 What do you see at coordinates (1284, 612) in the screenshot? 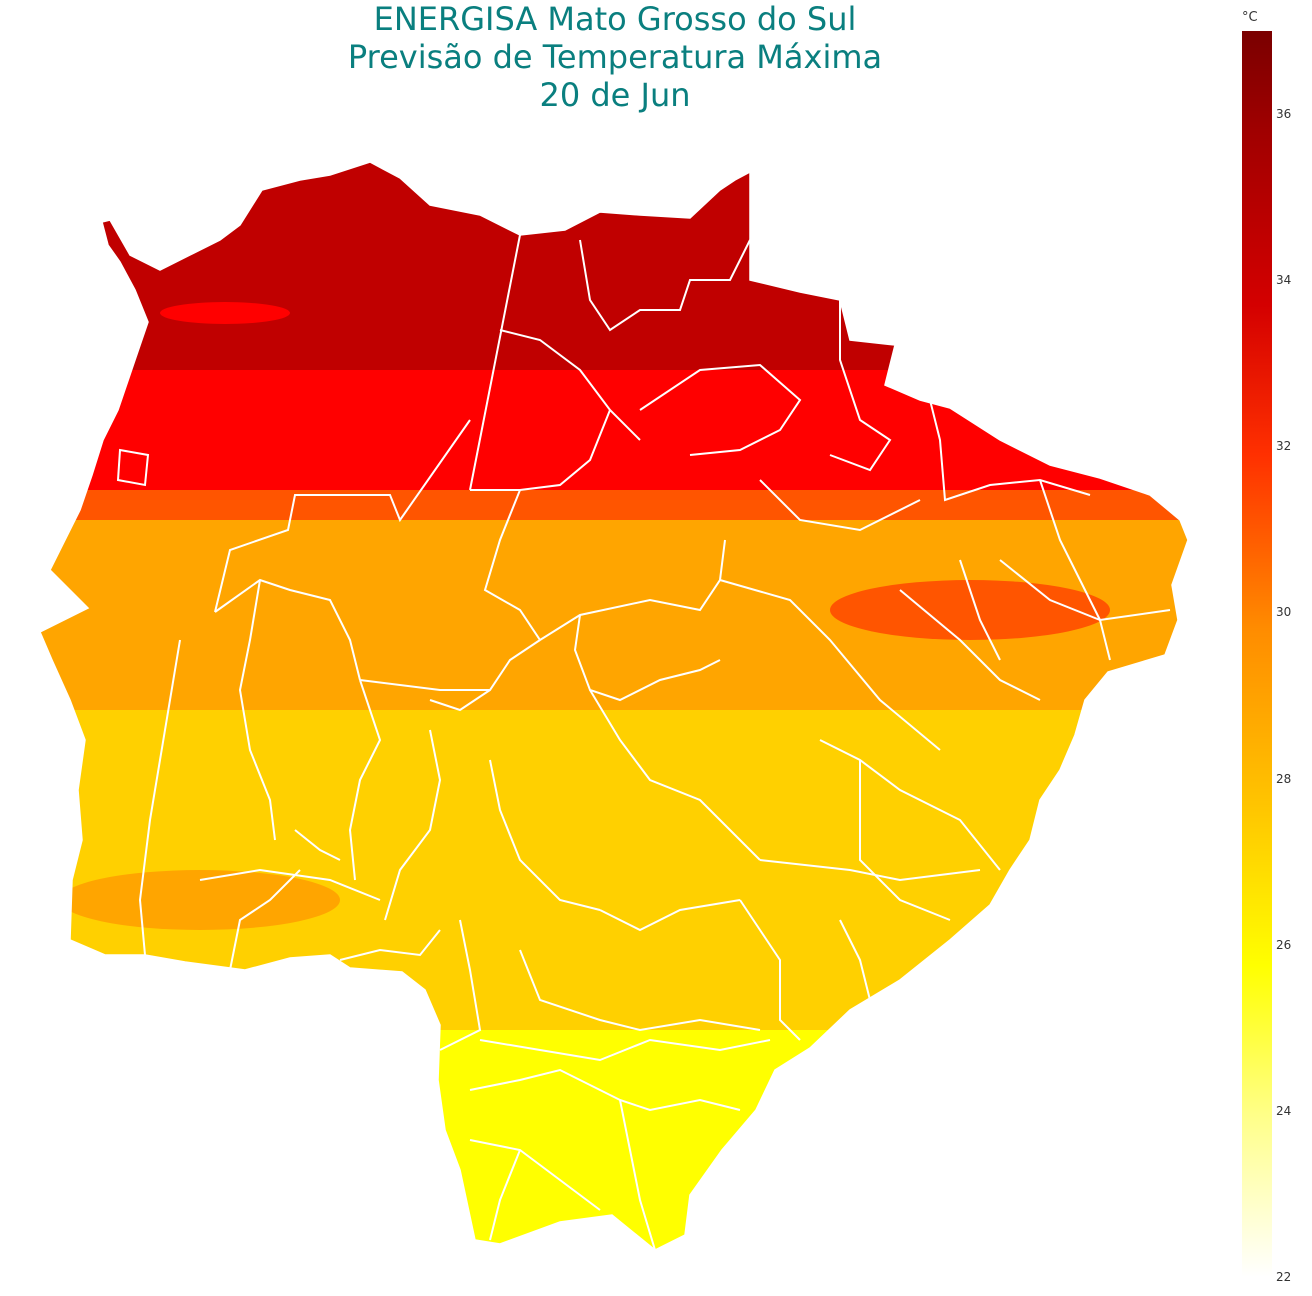
I see `colorbar-tick-label: 30` at bounding box center [1284, 612].